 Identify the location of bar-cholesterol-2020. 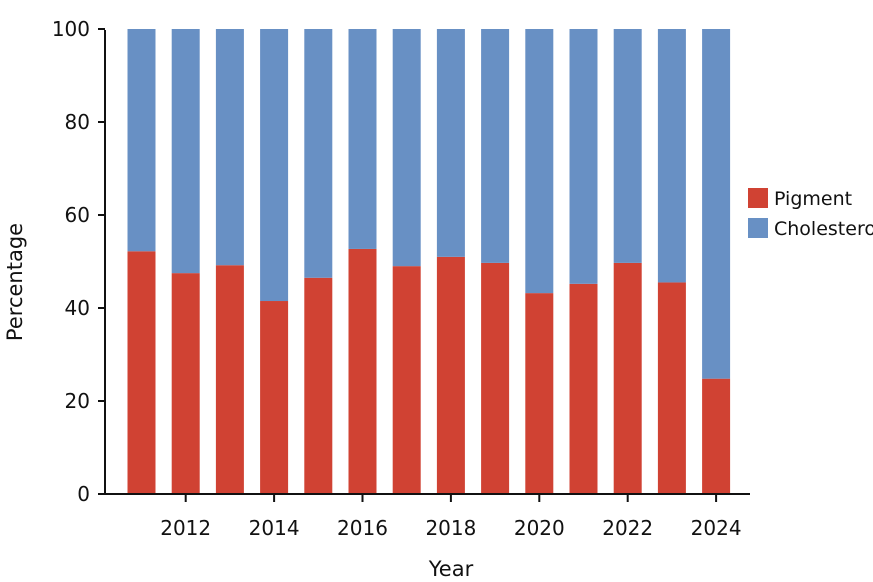
(539, 161).